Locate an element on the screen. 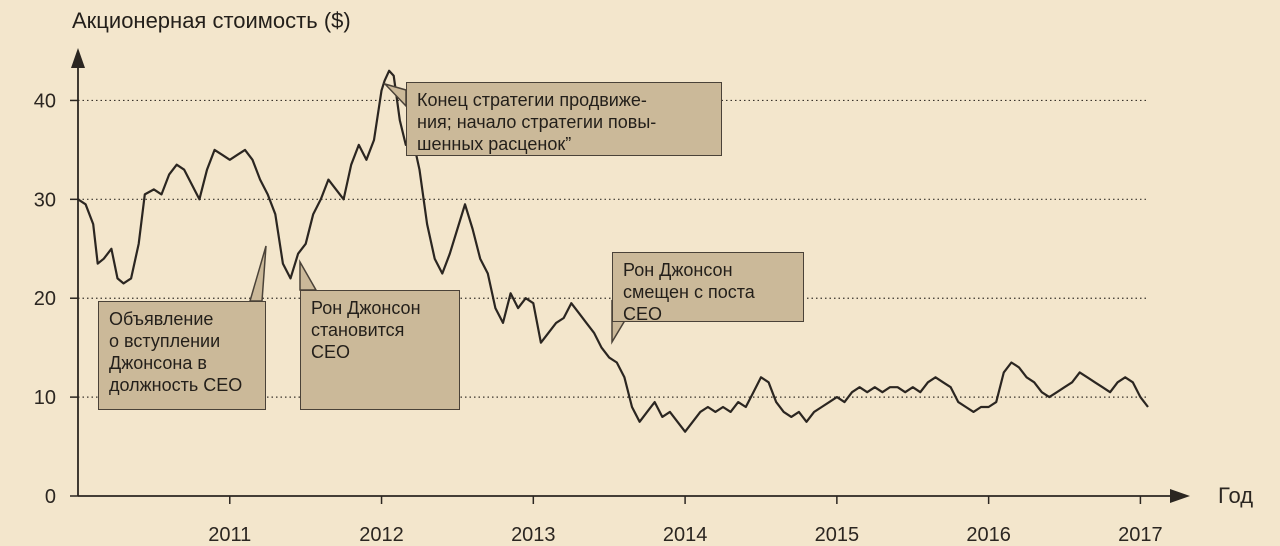  x-tick-label: 2013 is located at coordinates (533, 535).